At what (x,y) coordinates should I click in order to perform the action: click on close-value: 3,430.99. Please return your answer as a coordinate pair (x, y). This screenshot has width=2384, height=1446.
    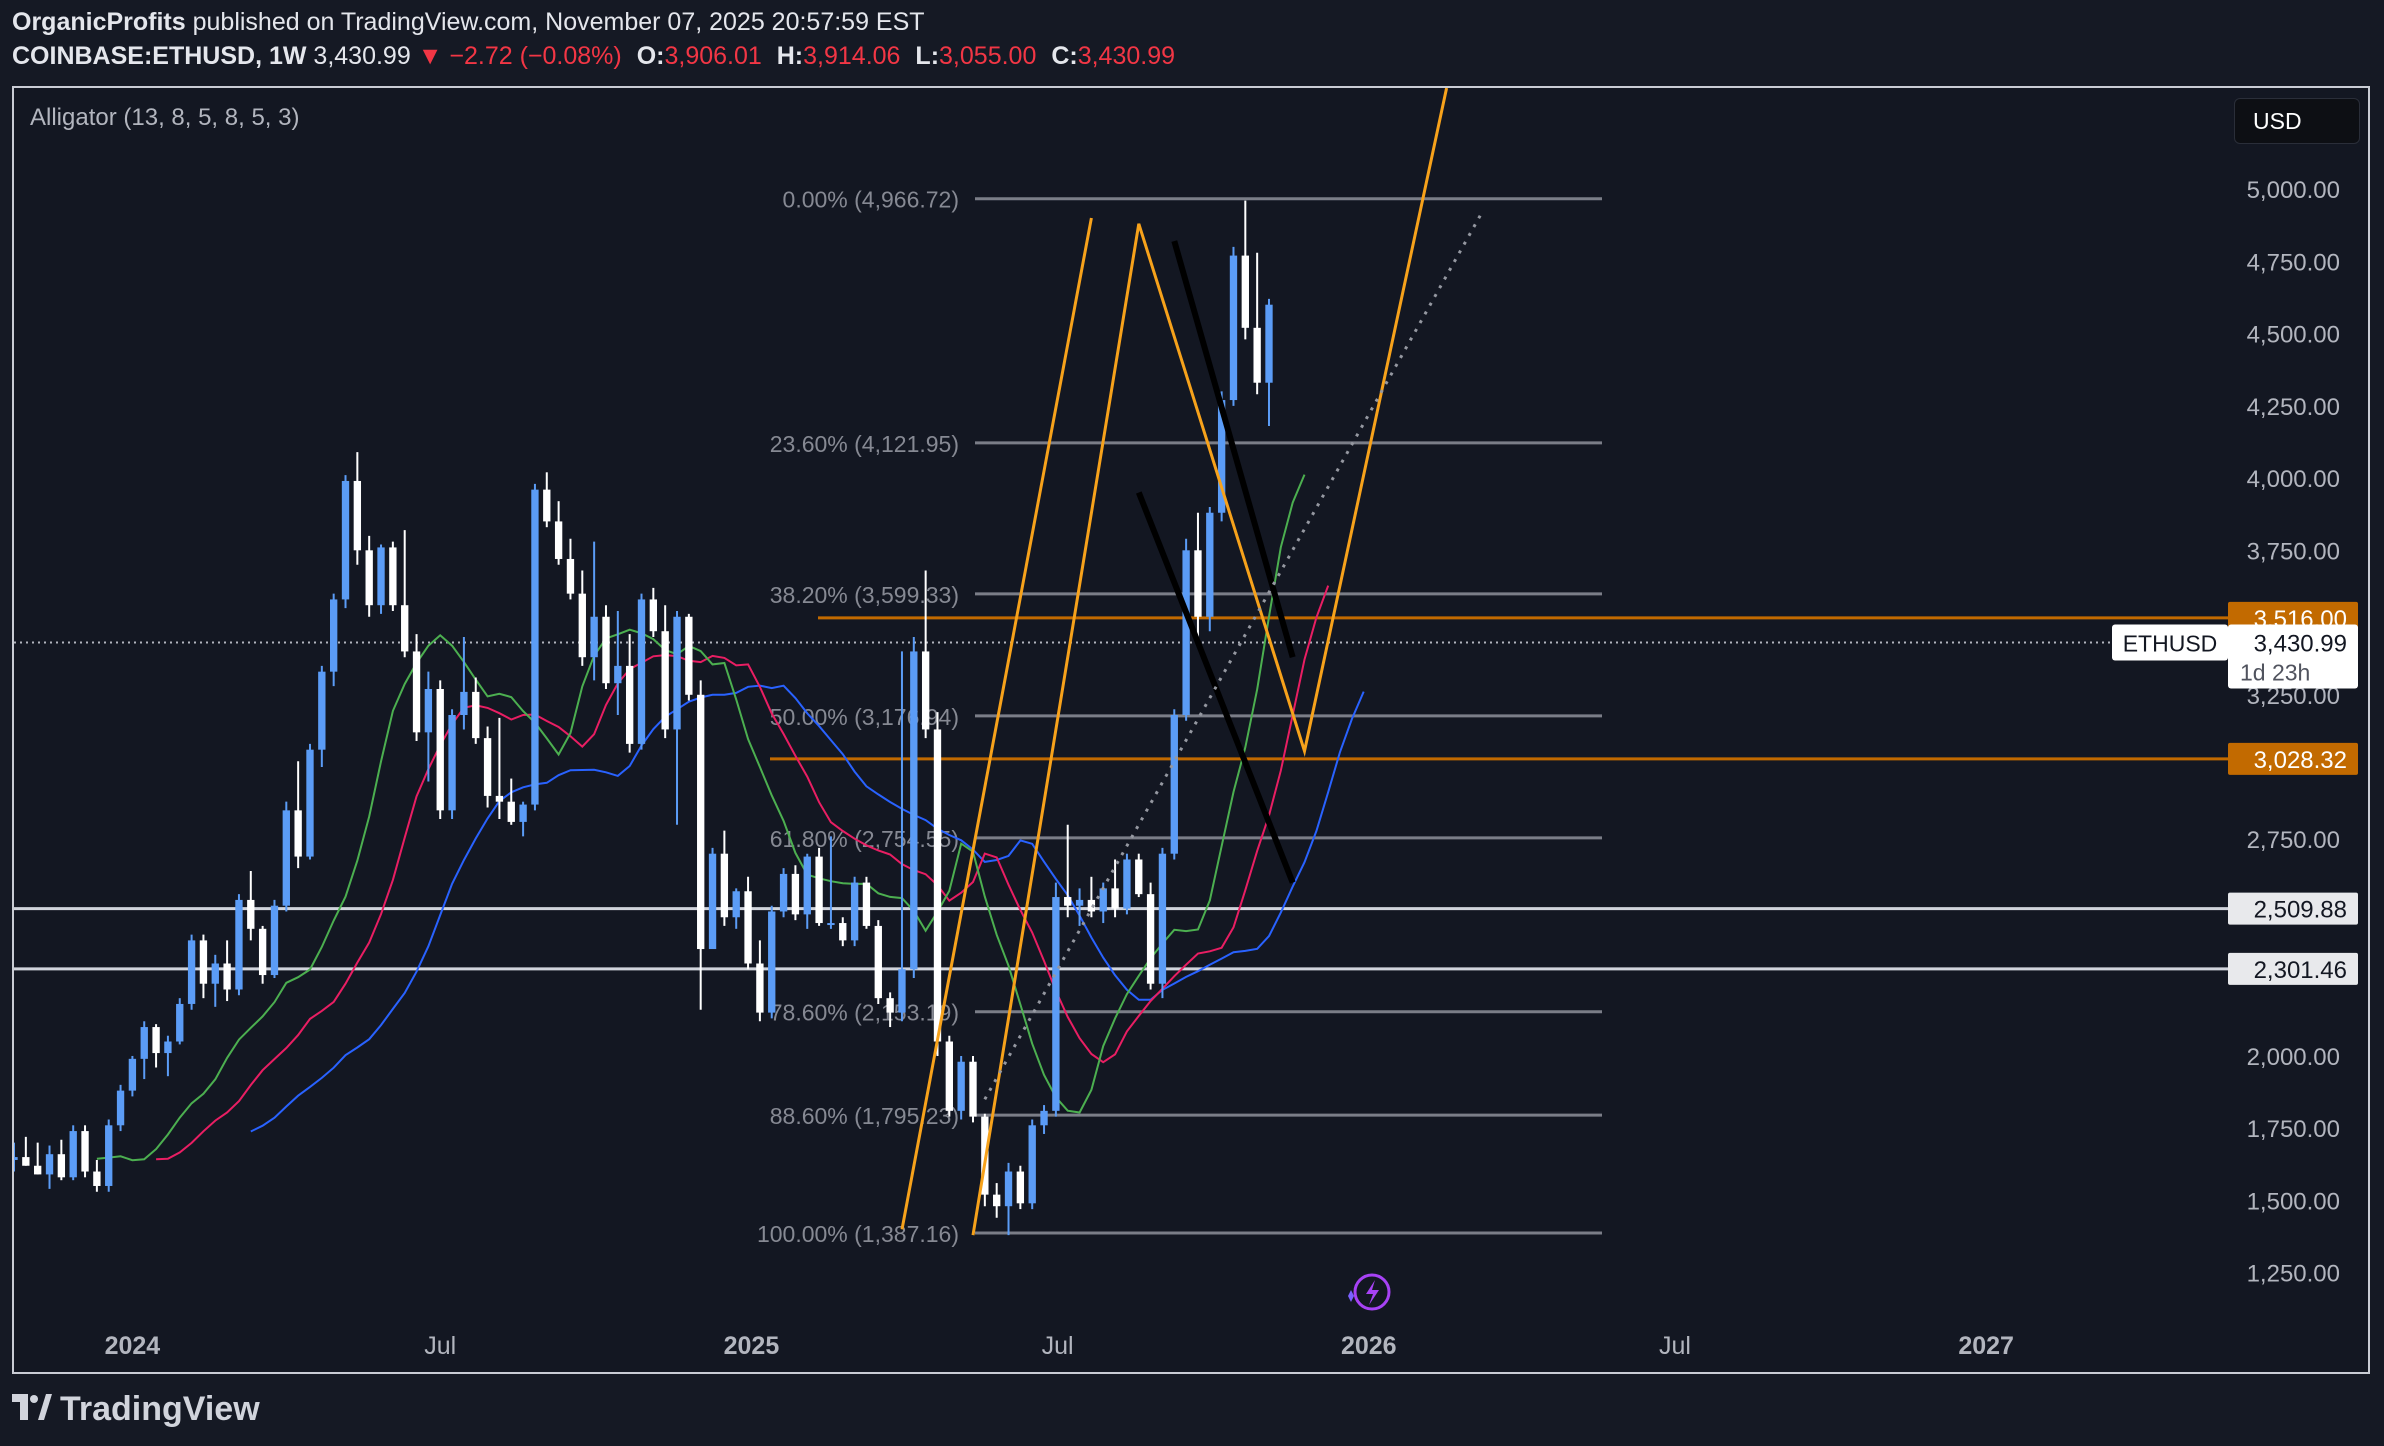
    Looking at the image, I should click on (1126, 56).